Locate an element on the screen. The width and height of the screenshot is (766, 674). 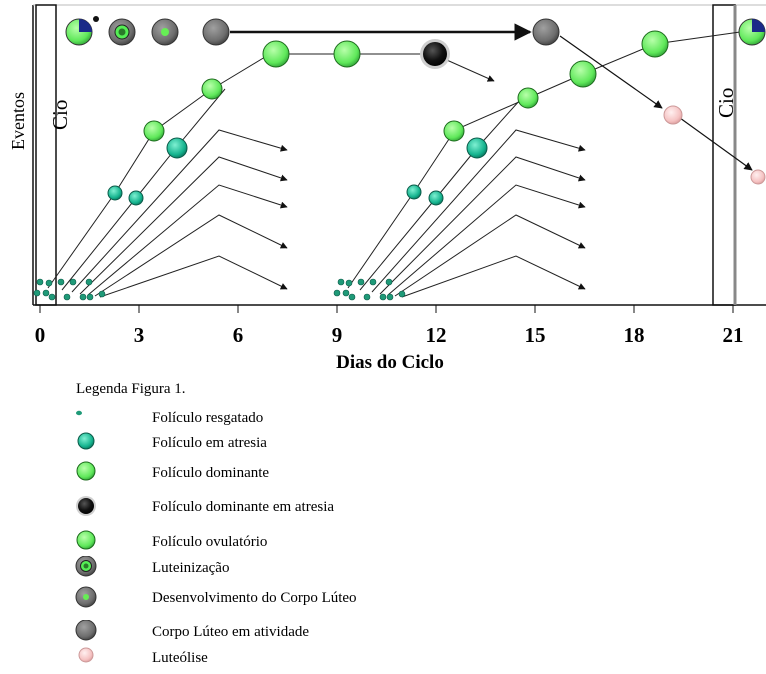
atresia-follicles is located at coordinates (297, 171).